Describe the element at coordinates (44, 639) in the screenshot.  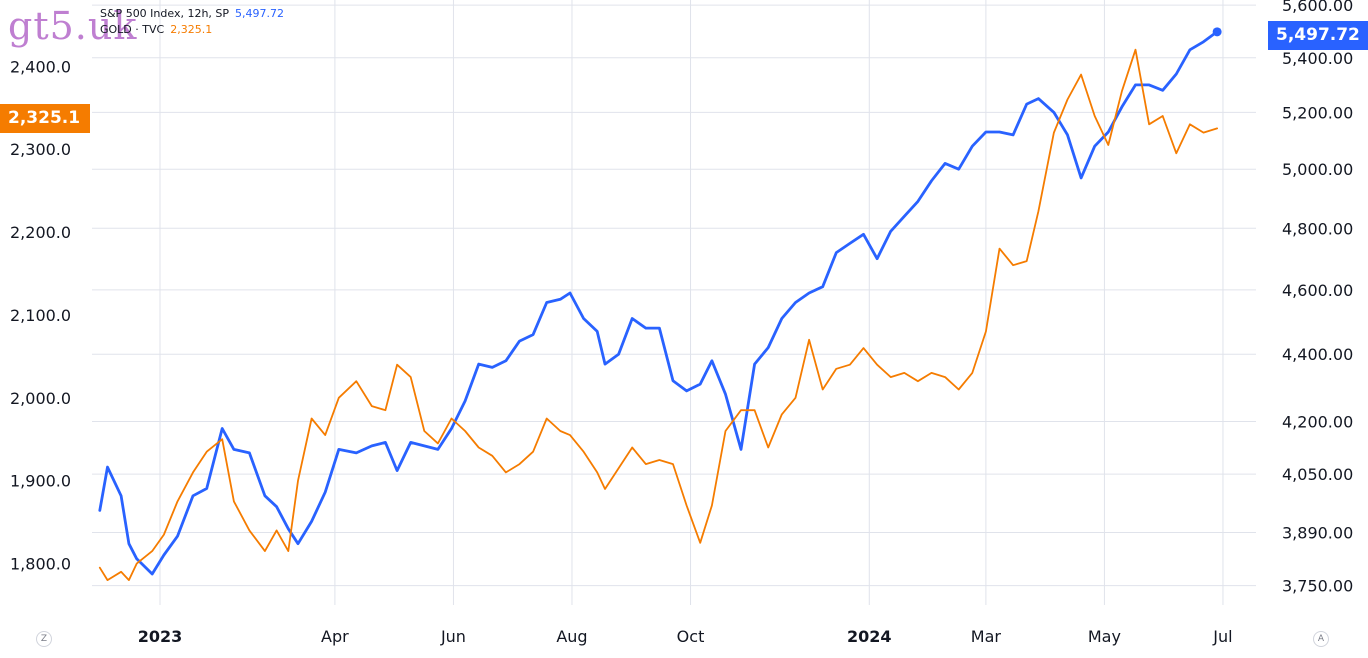
I see `zoom-reset-button: Z` at that location.